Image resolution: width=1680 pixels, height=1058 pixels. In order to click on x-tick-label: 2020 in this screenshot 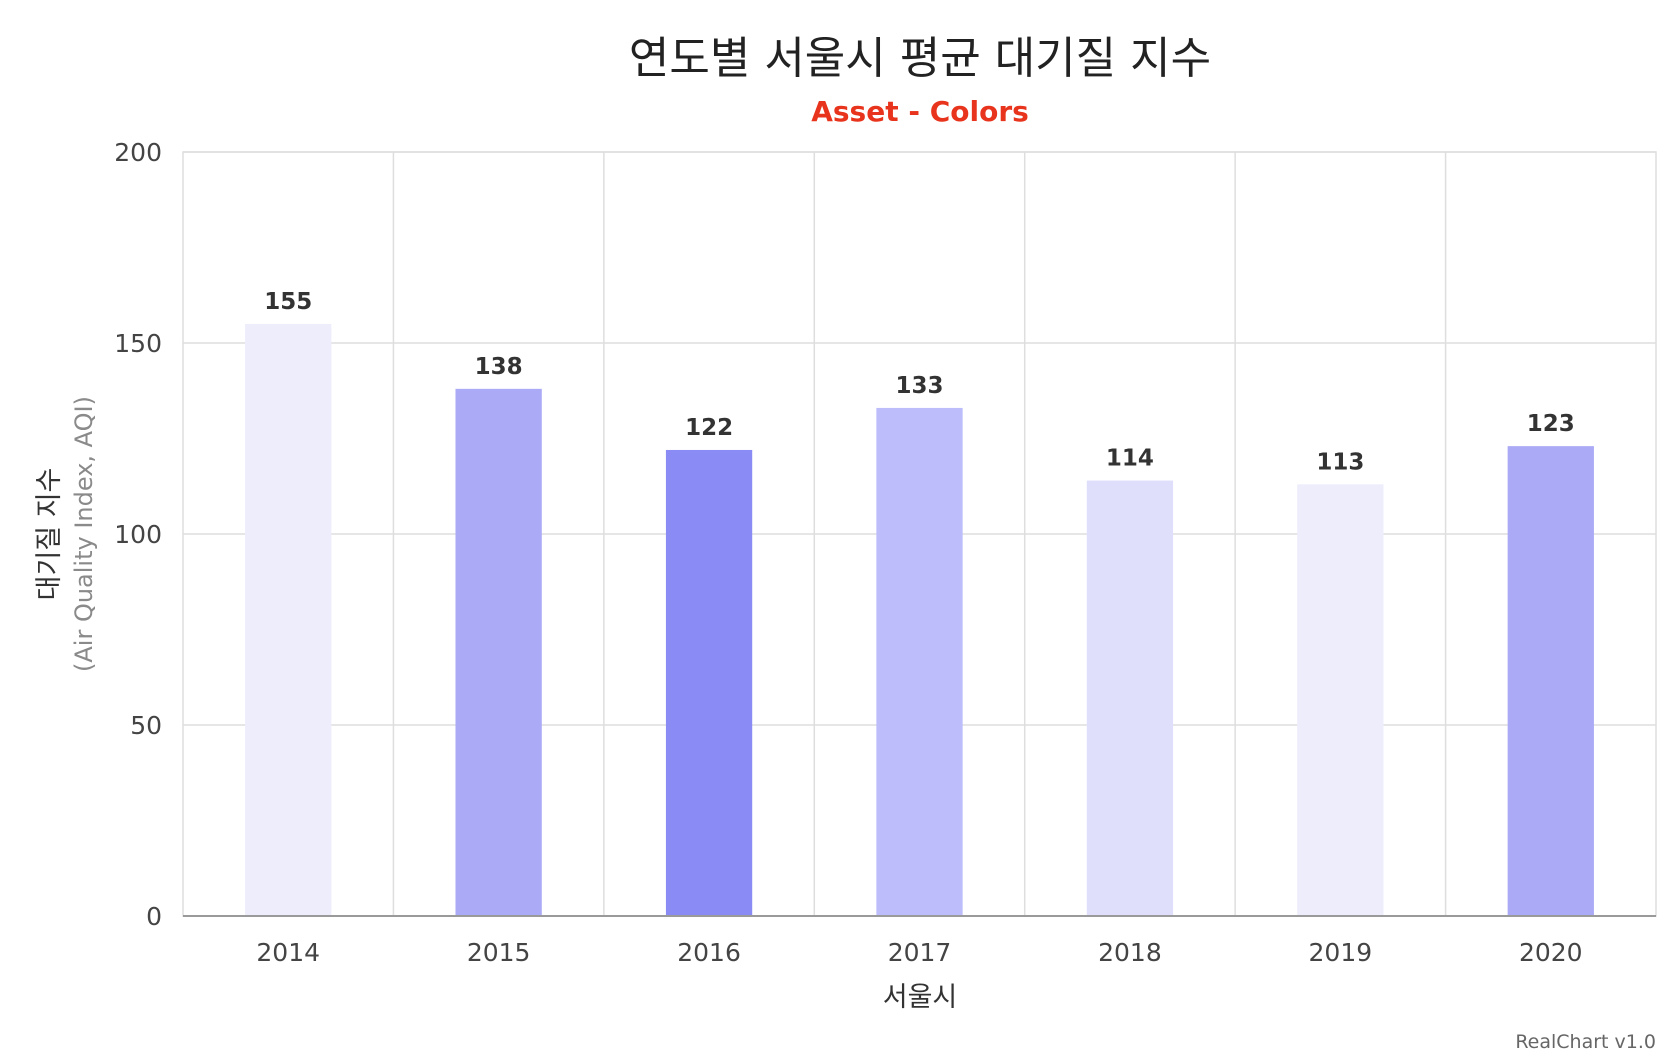, I will do `click(1551, 952)`.